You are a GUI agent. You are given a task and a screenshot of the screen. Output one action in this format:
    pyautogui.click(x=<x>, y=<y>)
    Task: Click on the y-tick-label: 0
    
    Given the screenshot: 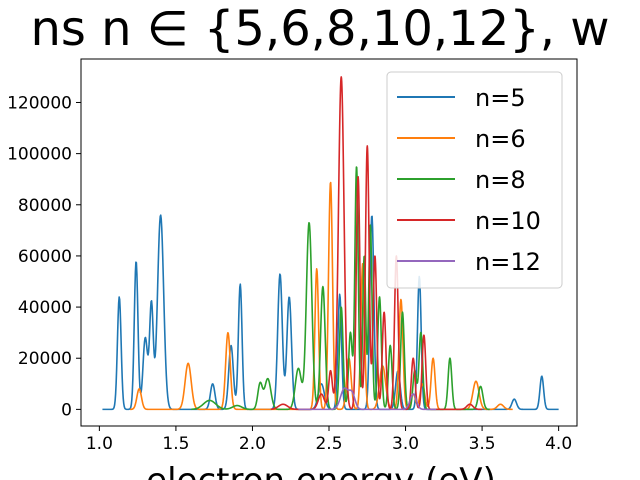 What is the action you would take?
    pyautogui.click(x=66, y=410)
    